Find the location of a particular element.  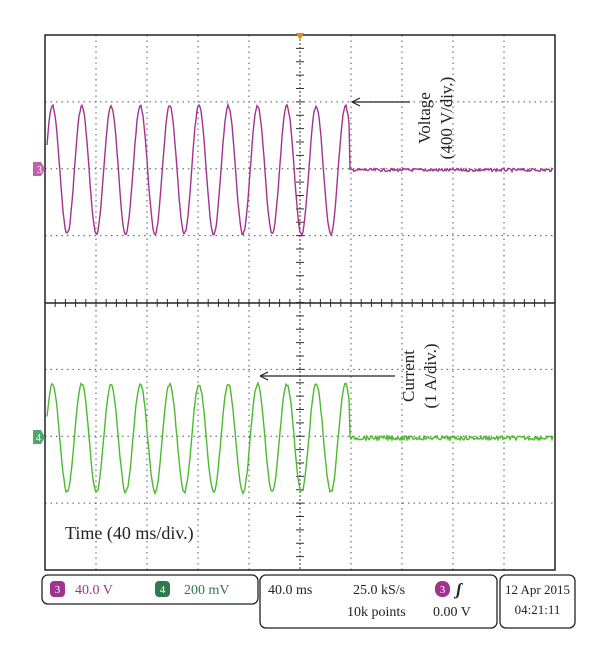

trigger-badge is located at coordinates (442, 589).